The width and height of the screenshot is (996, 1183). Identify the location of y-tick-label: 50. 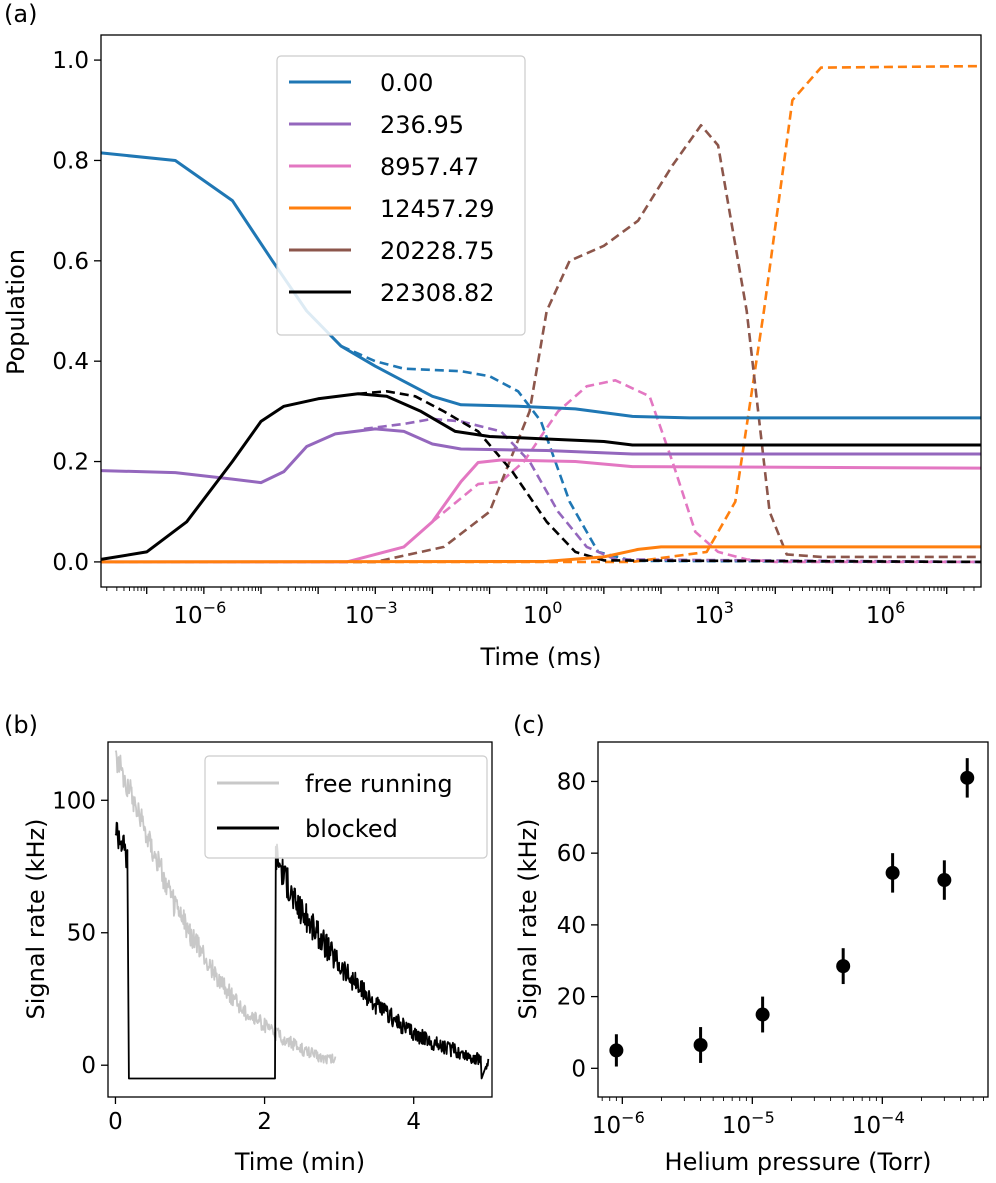
(81, 934).